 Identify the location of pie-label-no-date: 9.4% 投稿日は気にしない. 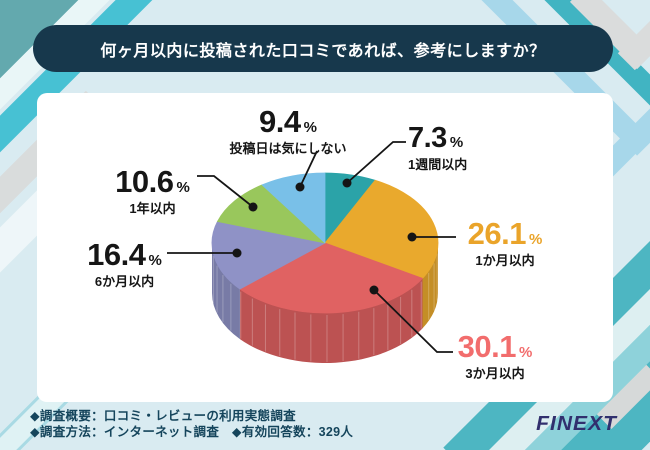
(288, 131).